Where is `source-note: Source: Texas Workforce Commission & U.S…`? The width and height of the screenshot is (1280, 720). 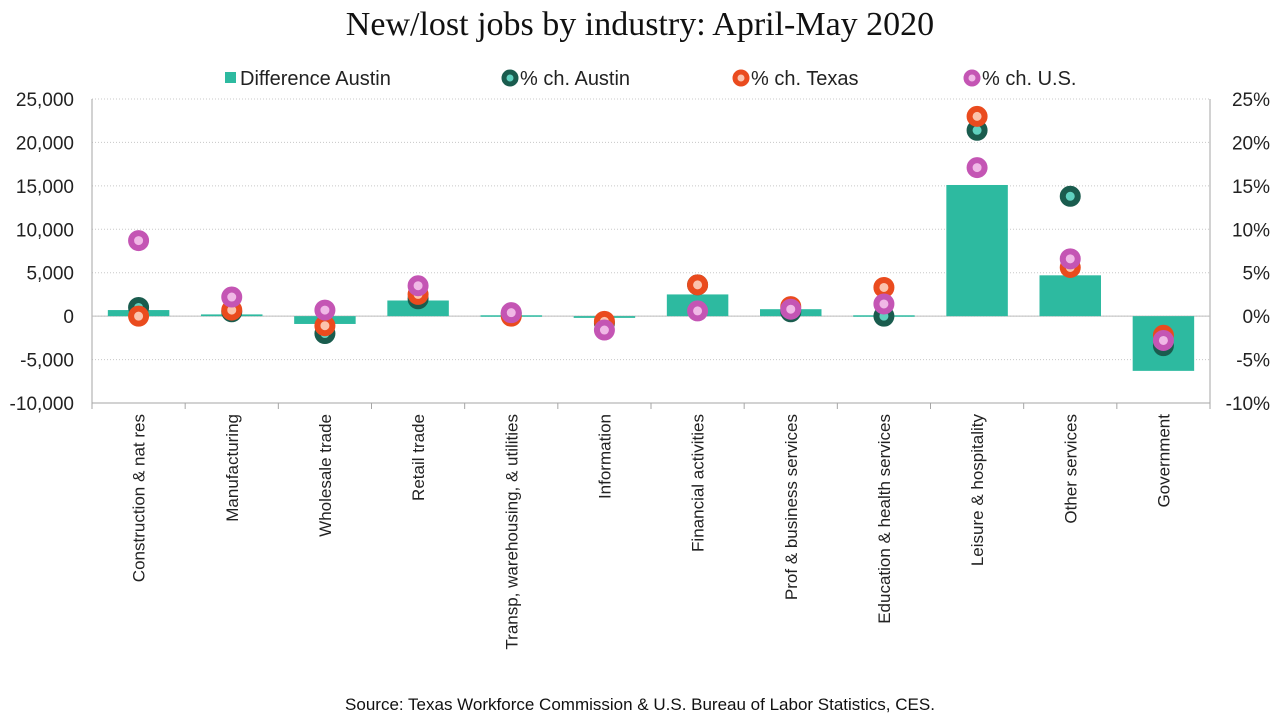 source-note: Source: Texas Workforce Commission & U.S… is located at coordinates (640, 704).